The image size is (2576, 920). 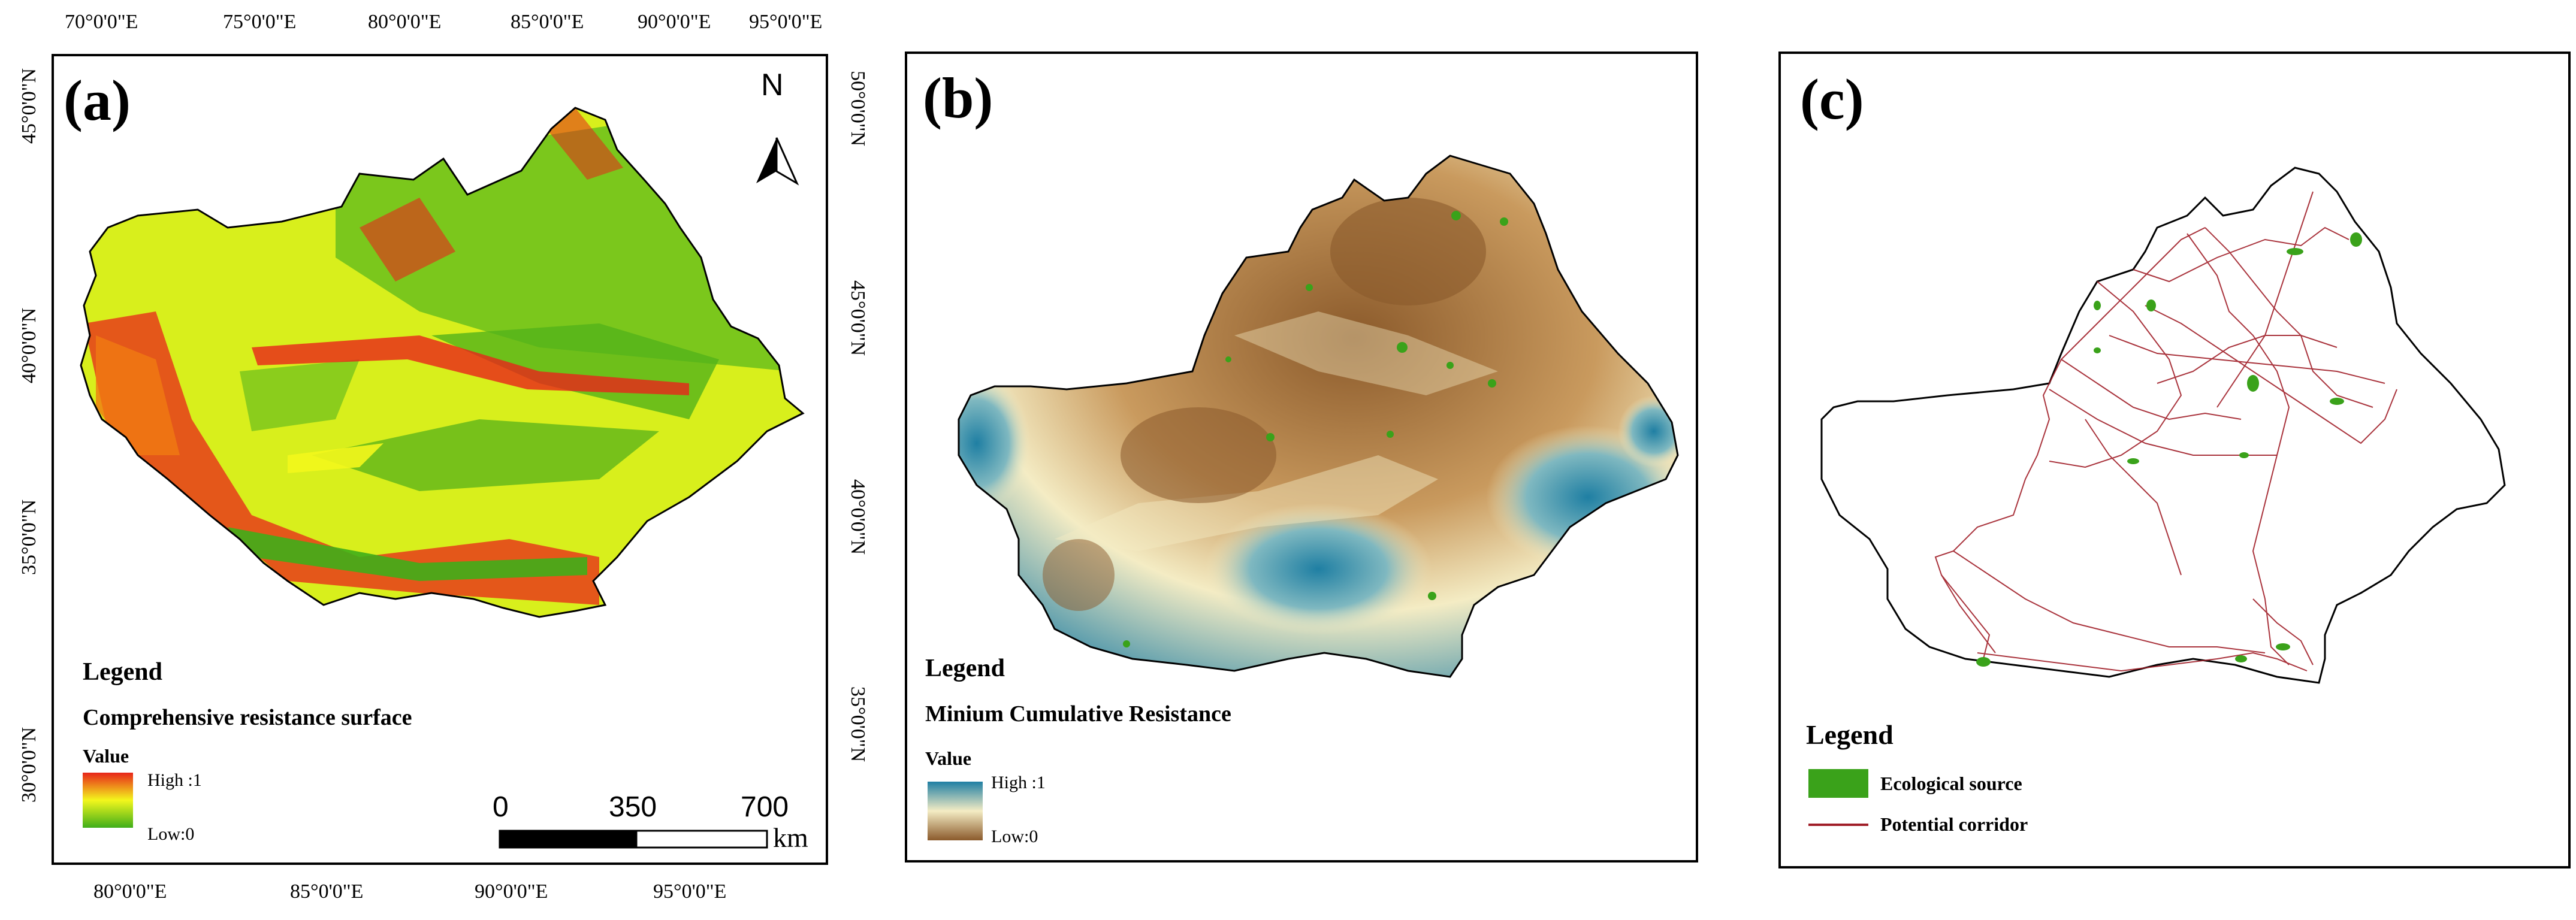 What do you see at coordinates (101, 22) in the screenshot?
I see `panel-a-top-tick: 70°0'0"E` at bounding box center [101, 22].